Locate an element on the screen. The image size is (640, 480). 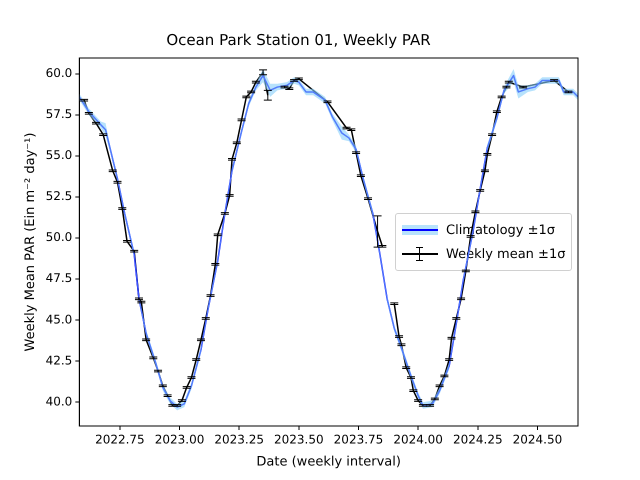
x-tick-label: 2024.25 is located at coordinates (477, 439).